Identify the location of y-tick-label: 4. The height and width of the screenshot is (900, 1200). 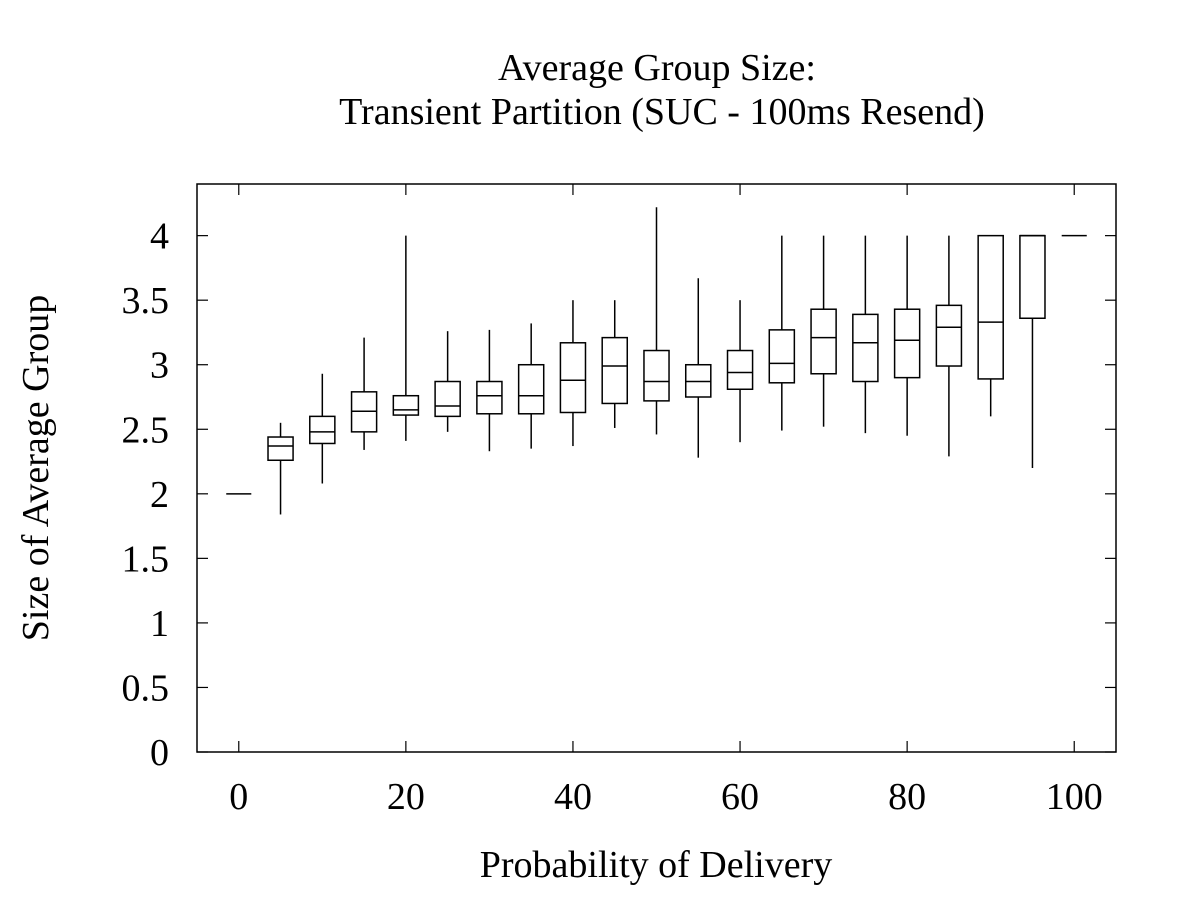
(159, 237).